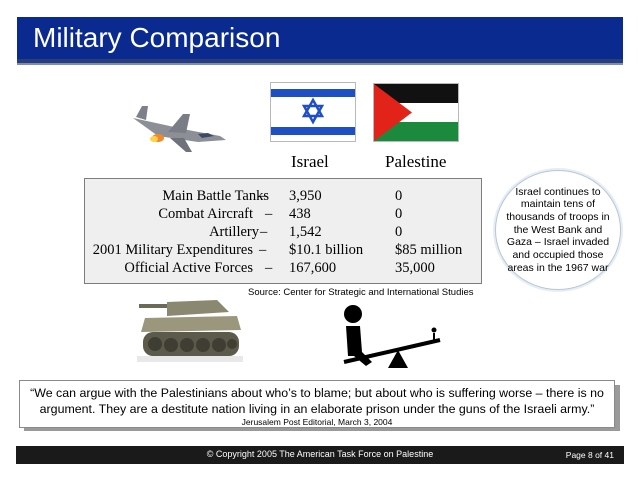  I want to click on seesaw-image, so click(392, 336).